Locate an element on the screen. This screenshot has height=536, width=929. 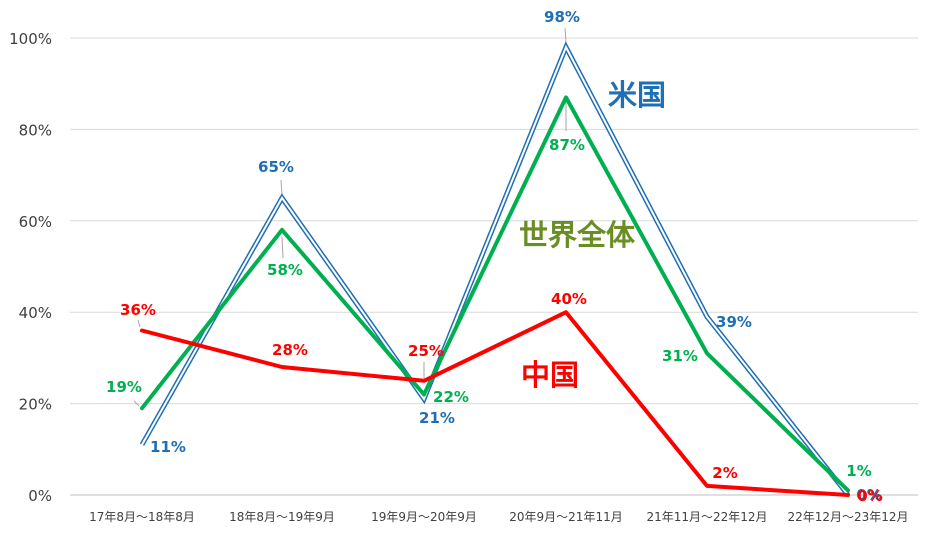
x-tick-label: 18年8月～19年9月 is located at coordinates (282, 517).